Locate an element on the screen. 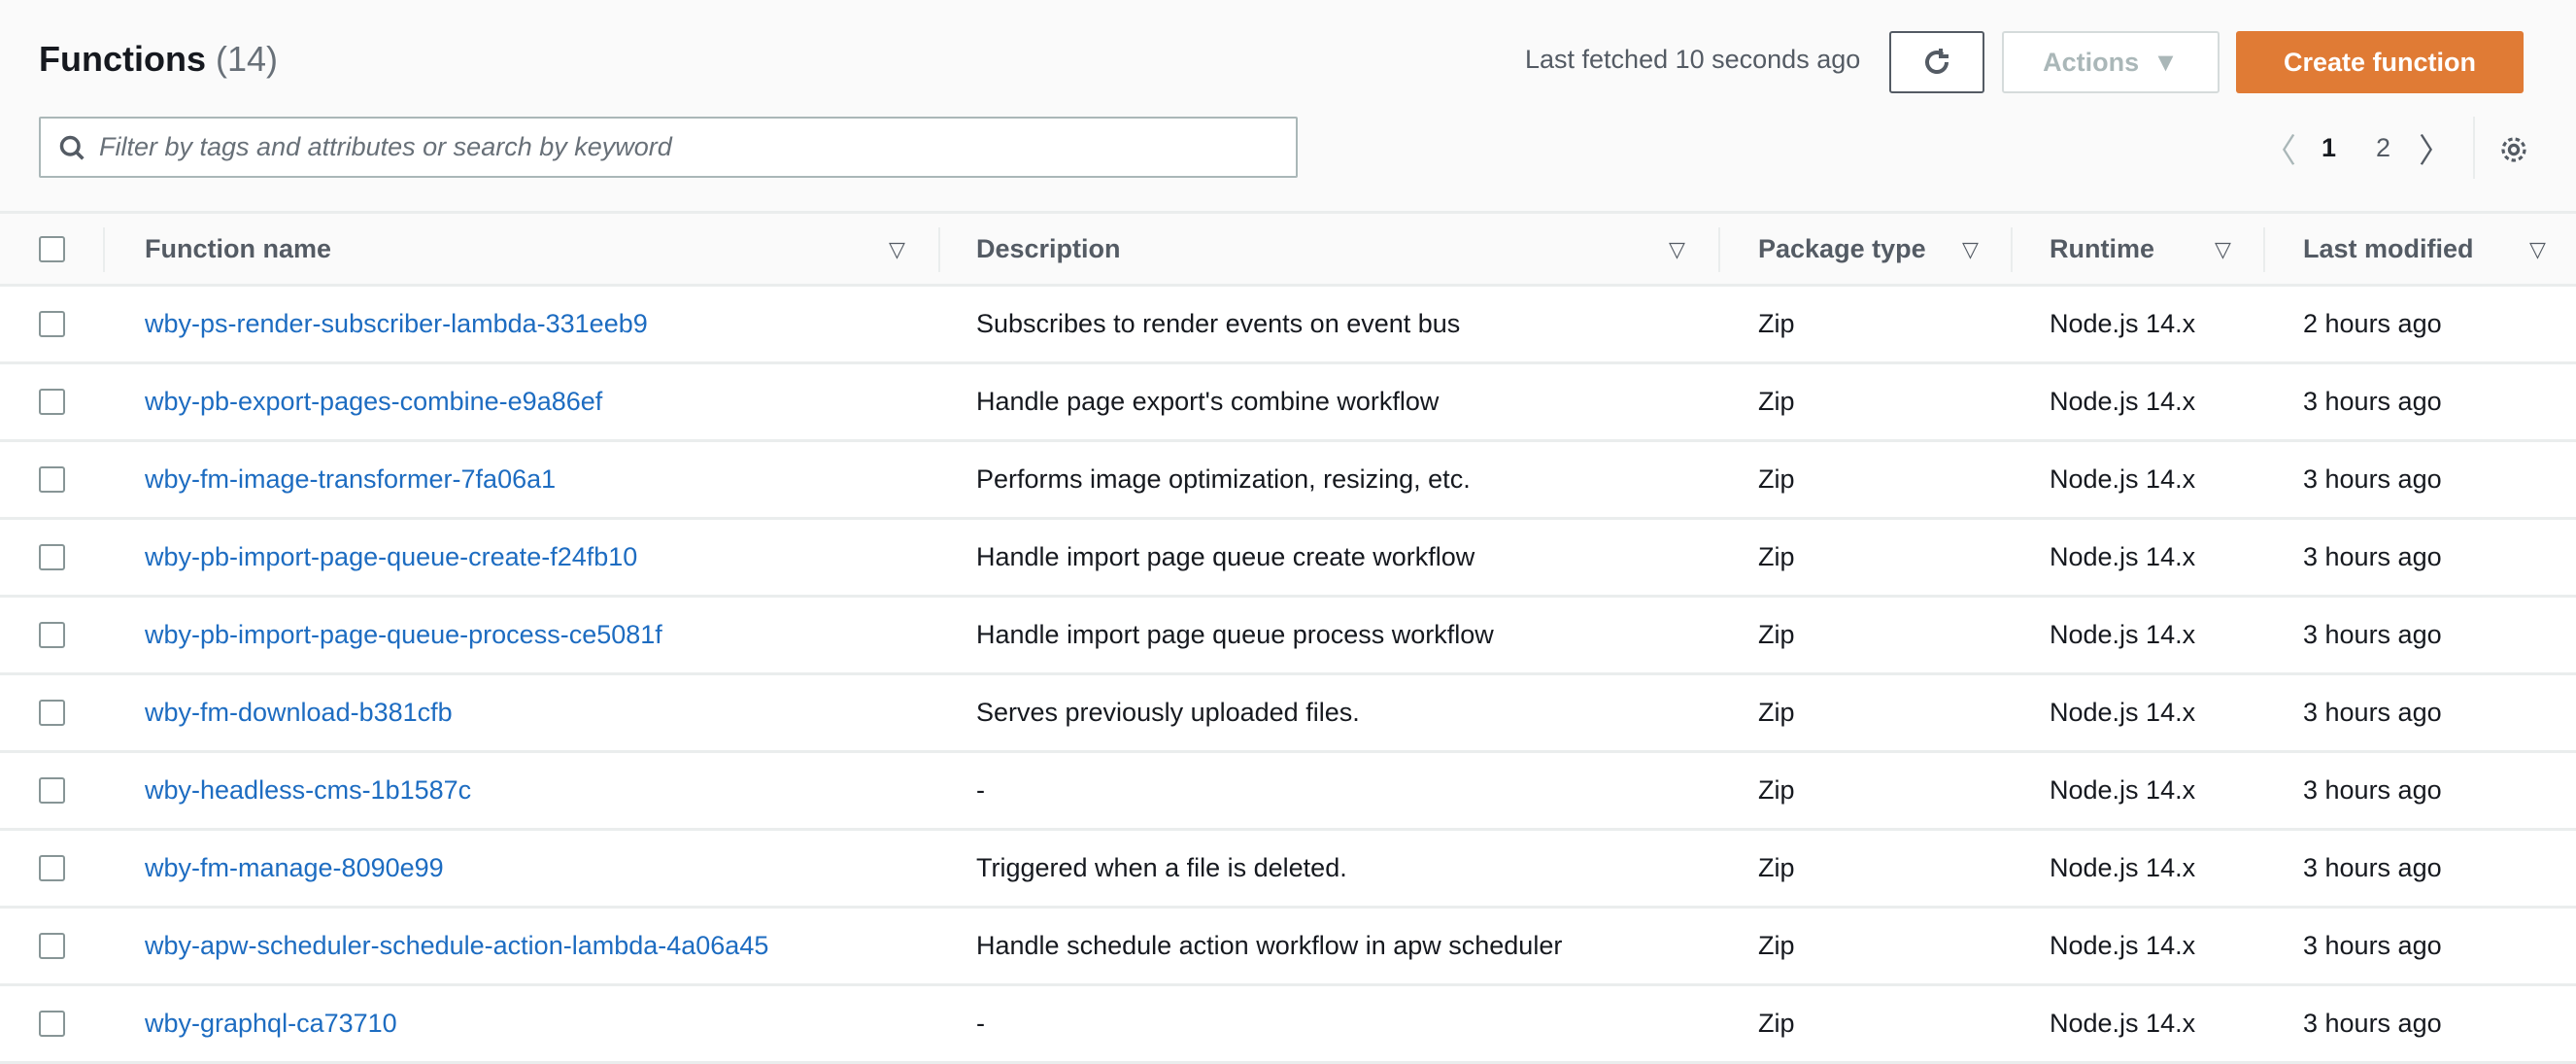 The image size is (2576, 1064). divider is located at coordinates (2474, 148).